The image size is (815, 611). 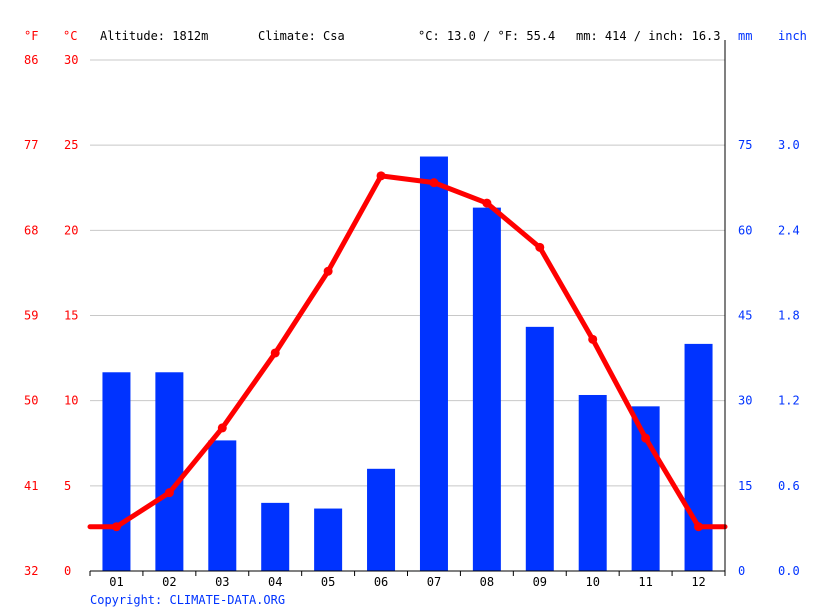 What do you see at coordinates (70, 36) in the screenshot?
I see `unit-celsius-label: °C` at bounding box center [70, 36].